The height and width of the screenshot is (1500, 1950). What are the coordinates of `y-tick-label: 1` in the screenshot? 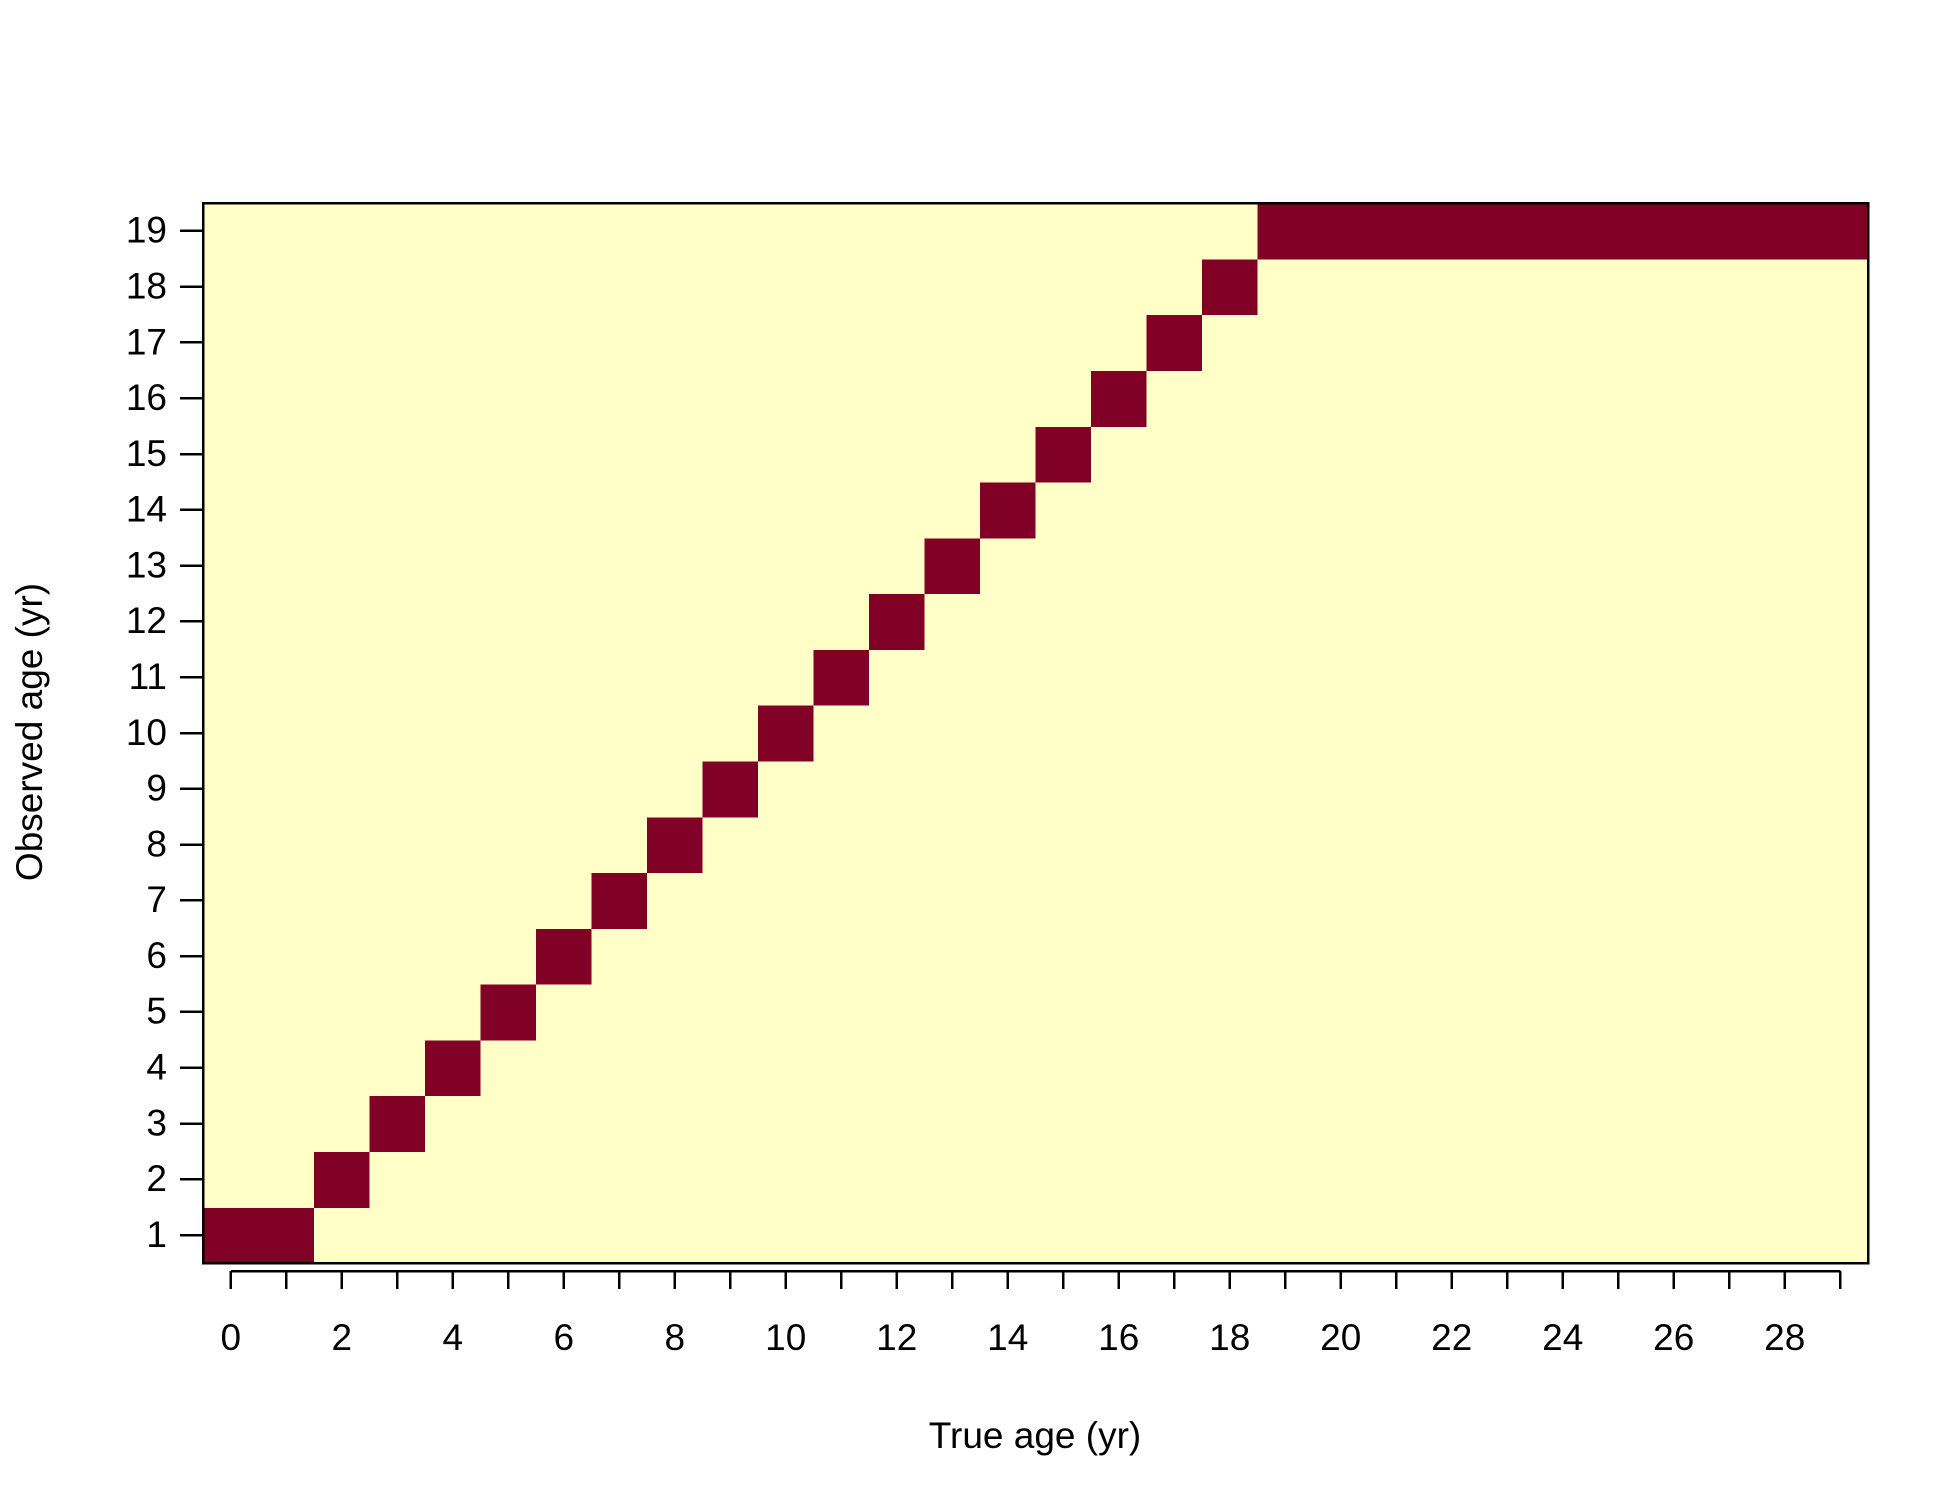 It's located at (156, 1234).